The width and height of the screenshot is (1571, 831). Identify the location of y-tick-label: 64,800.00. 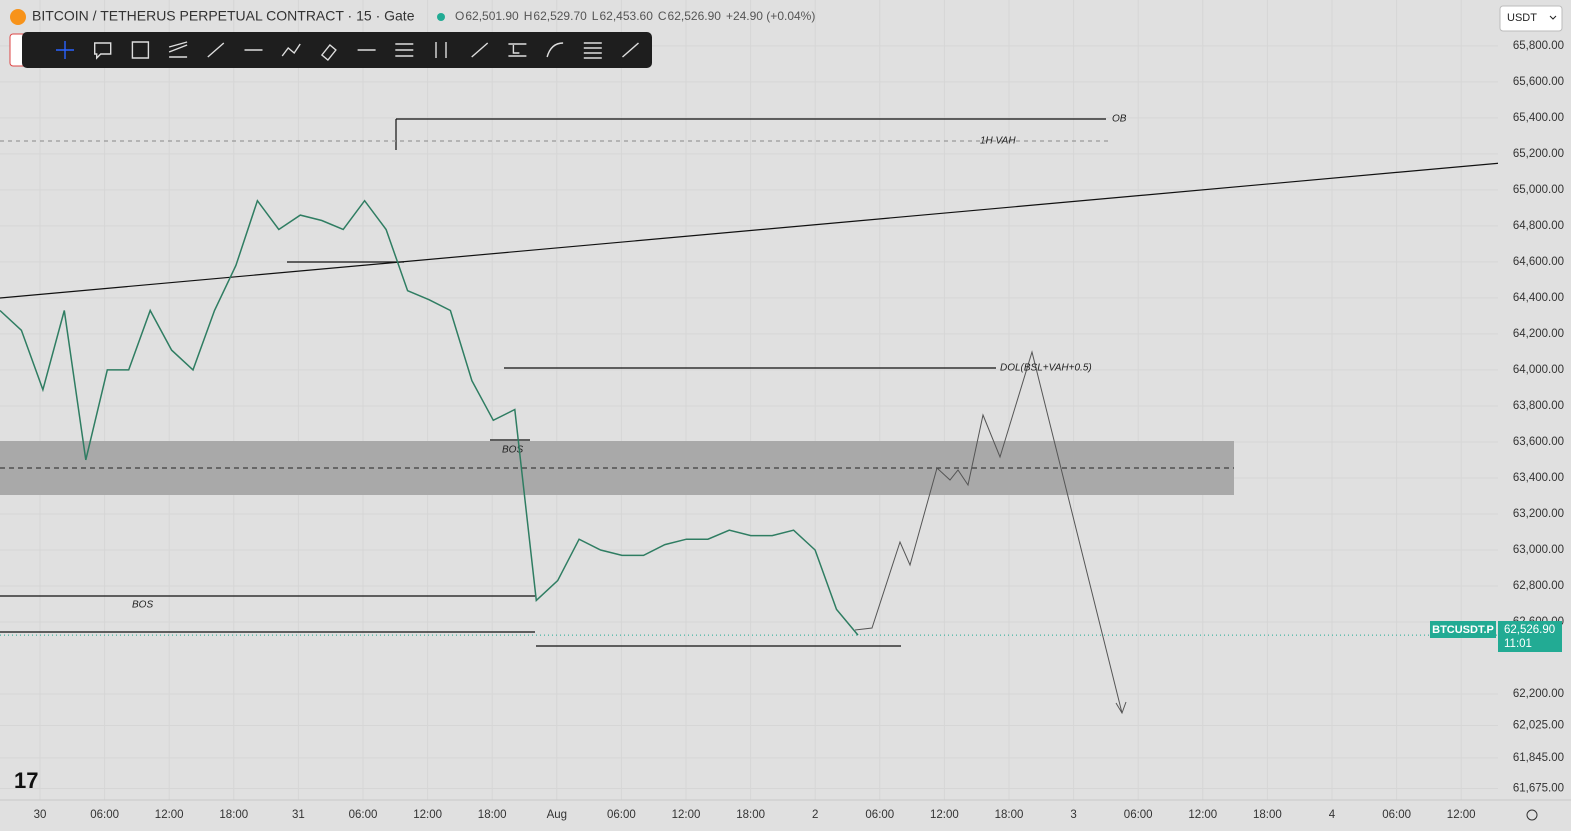
(1538, 226).